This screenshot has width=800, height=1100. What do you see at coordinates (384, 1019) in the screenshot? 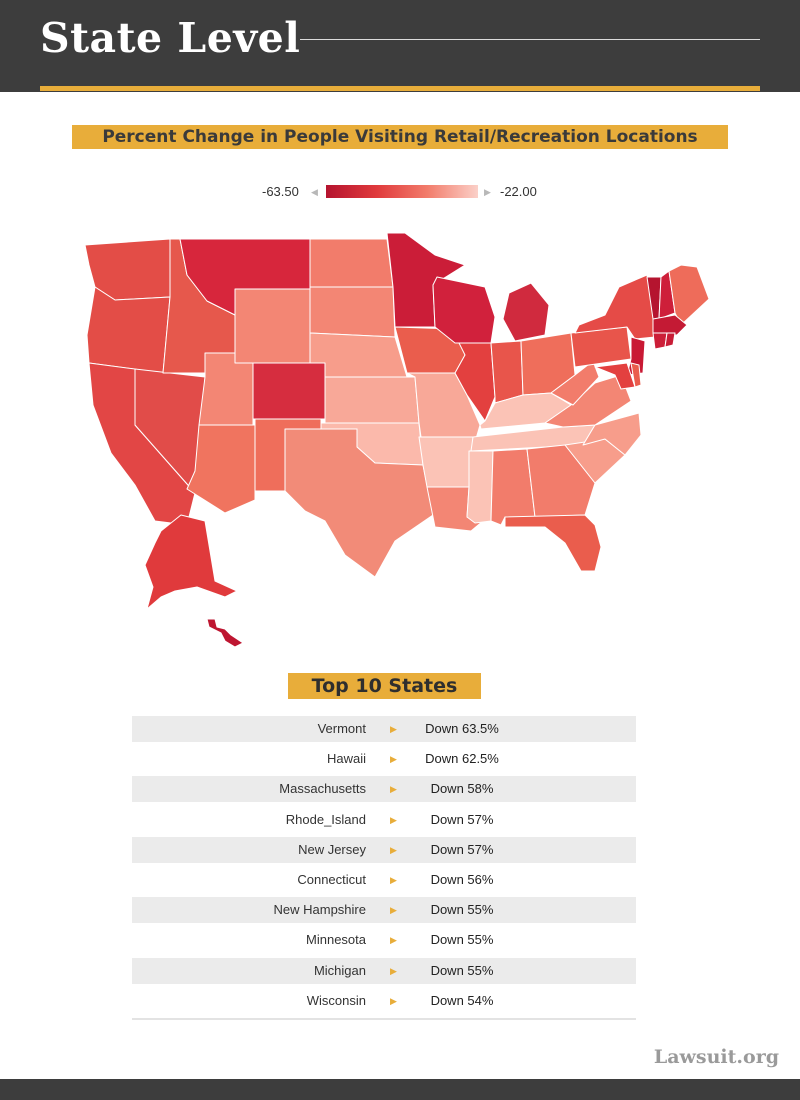
I see `table-divider` at bounding box center [384, 1019].